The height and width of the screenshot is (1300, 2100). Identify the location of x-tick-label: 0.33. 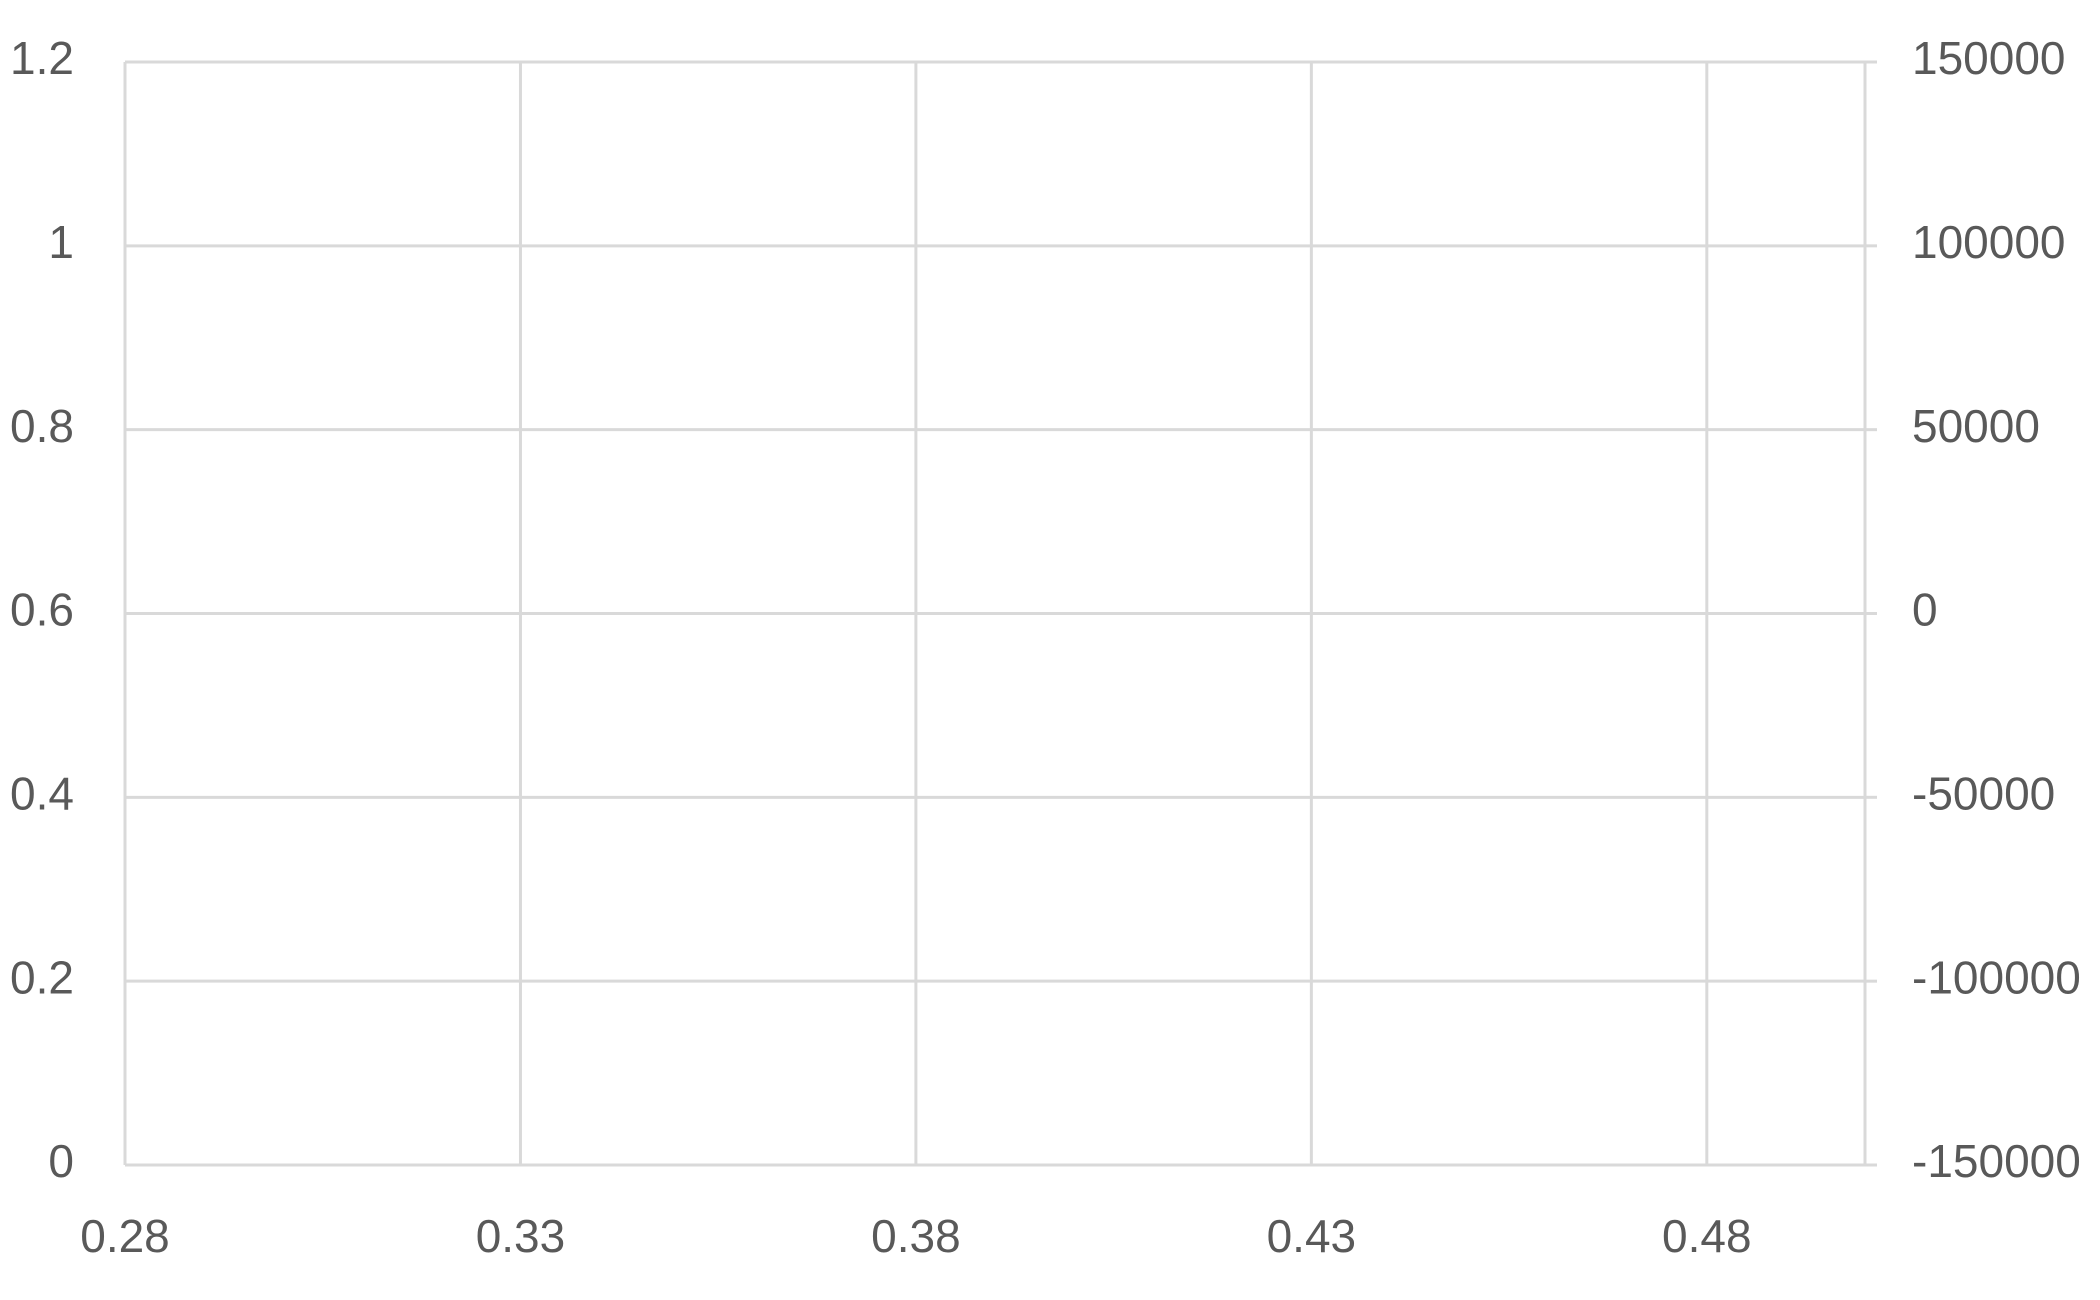
(521, 1236).